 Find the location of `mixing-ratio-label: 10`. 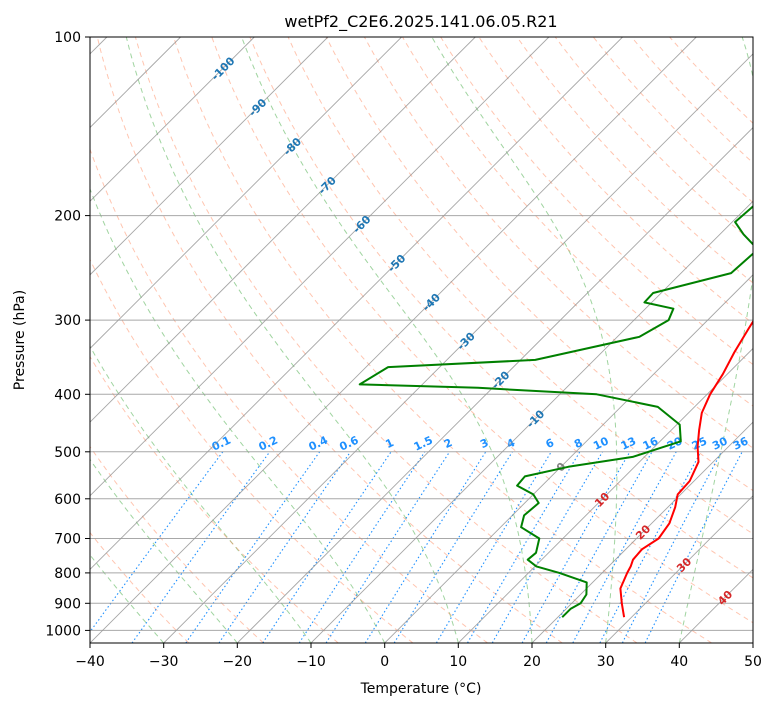

mixing-ratio-label: 10 is located at coordinates (601, 443).